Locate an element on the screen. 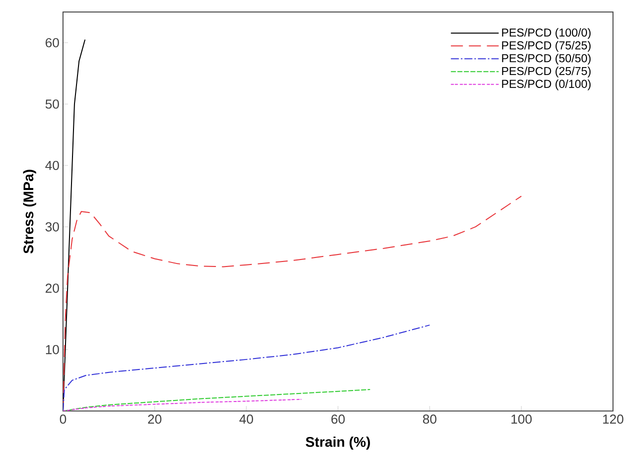 This screenshot has width=628, height=471. x-tick-label: 20 is located at coordinates (155, 419).